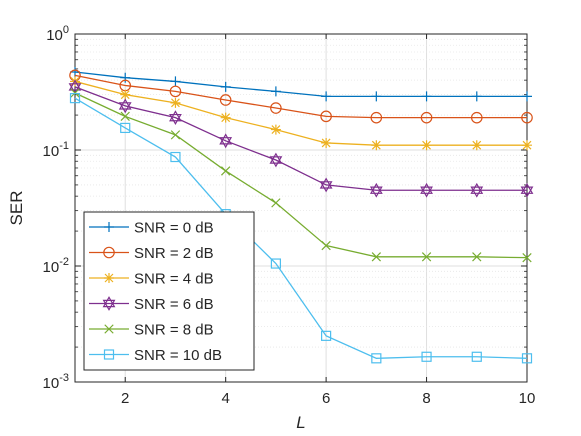 This screenshot has height=436, width=581. I want to click on y-tick-label: 10⁻¹, so click(56, 150).